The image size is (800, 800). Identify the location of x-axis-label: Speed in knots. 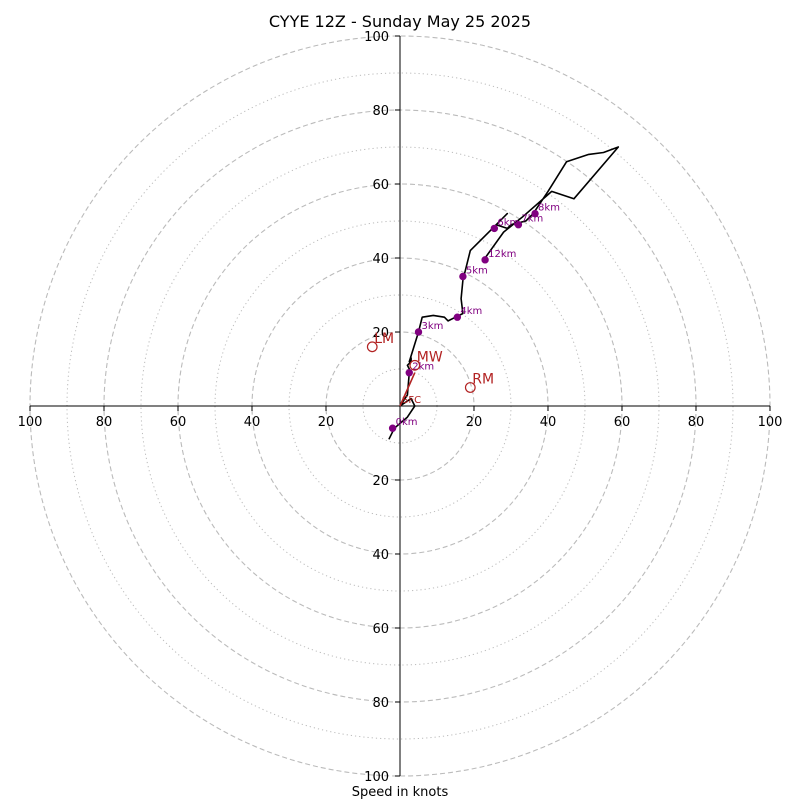
(400, 792).